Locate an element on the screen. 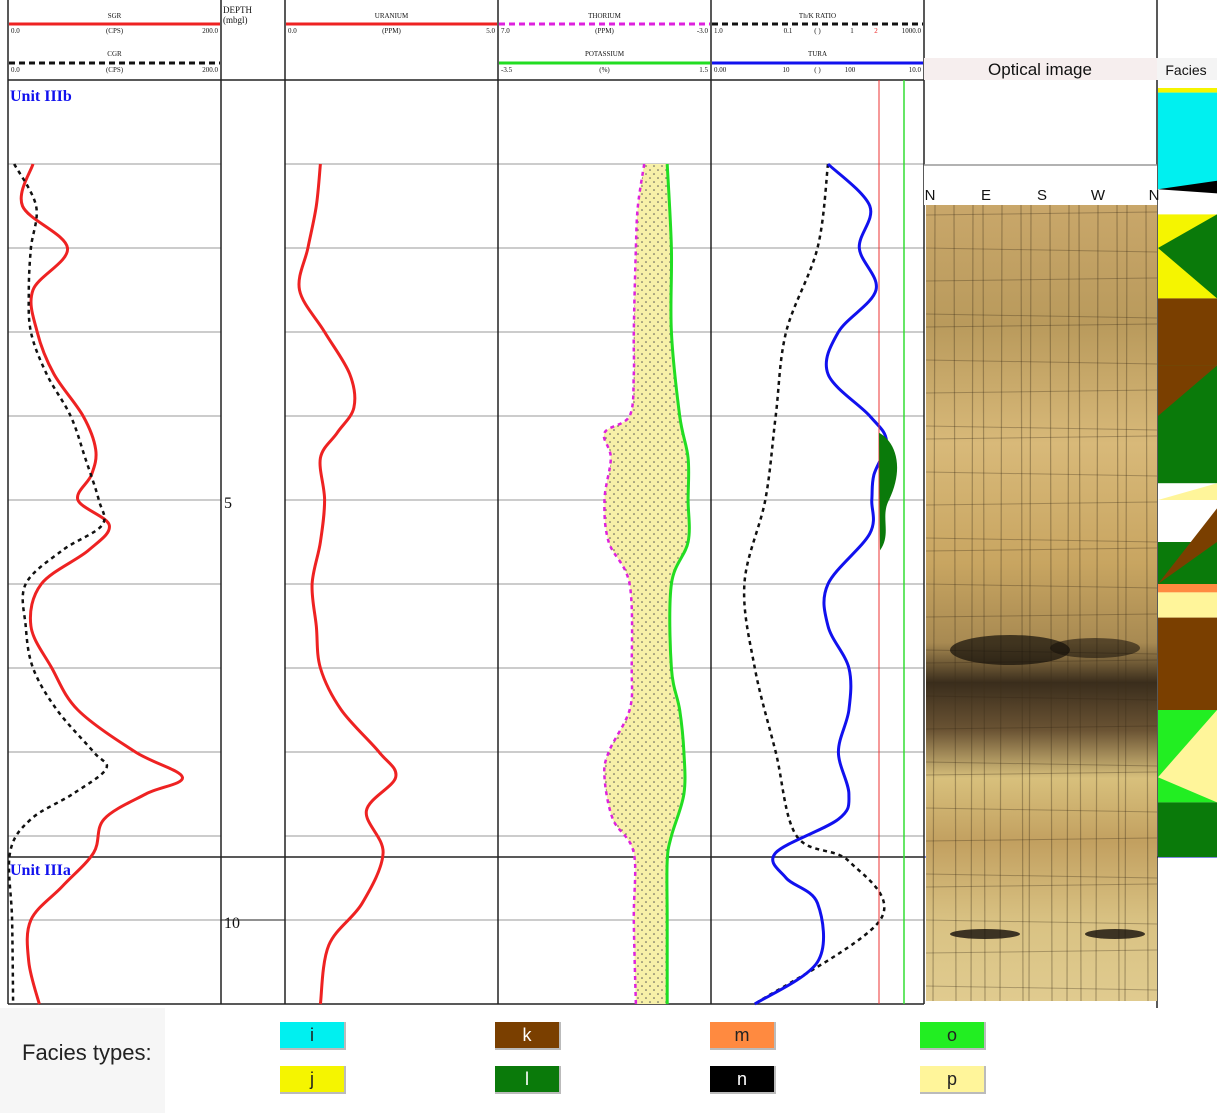 The width and height of the screenshot is (1217, 1113). header-curve-name: SGR is located at coordinates (115, 16).